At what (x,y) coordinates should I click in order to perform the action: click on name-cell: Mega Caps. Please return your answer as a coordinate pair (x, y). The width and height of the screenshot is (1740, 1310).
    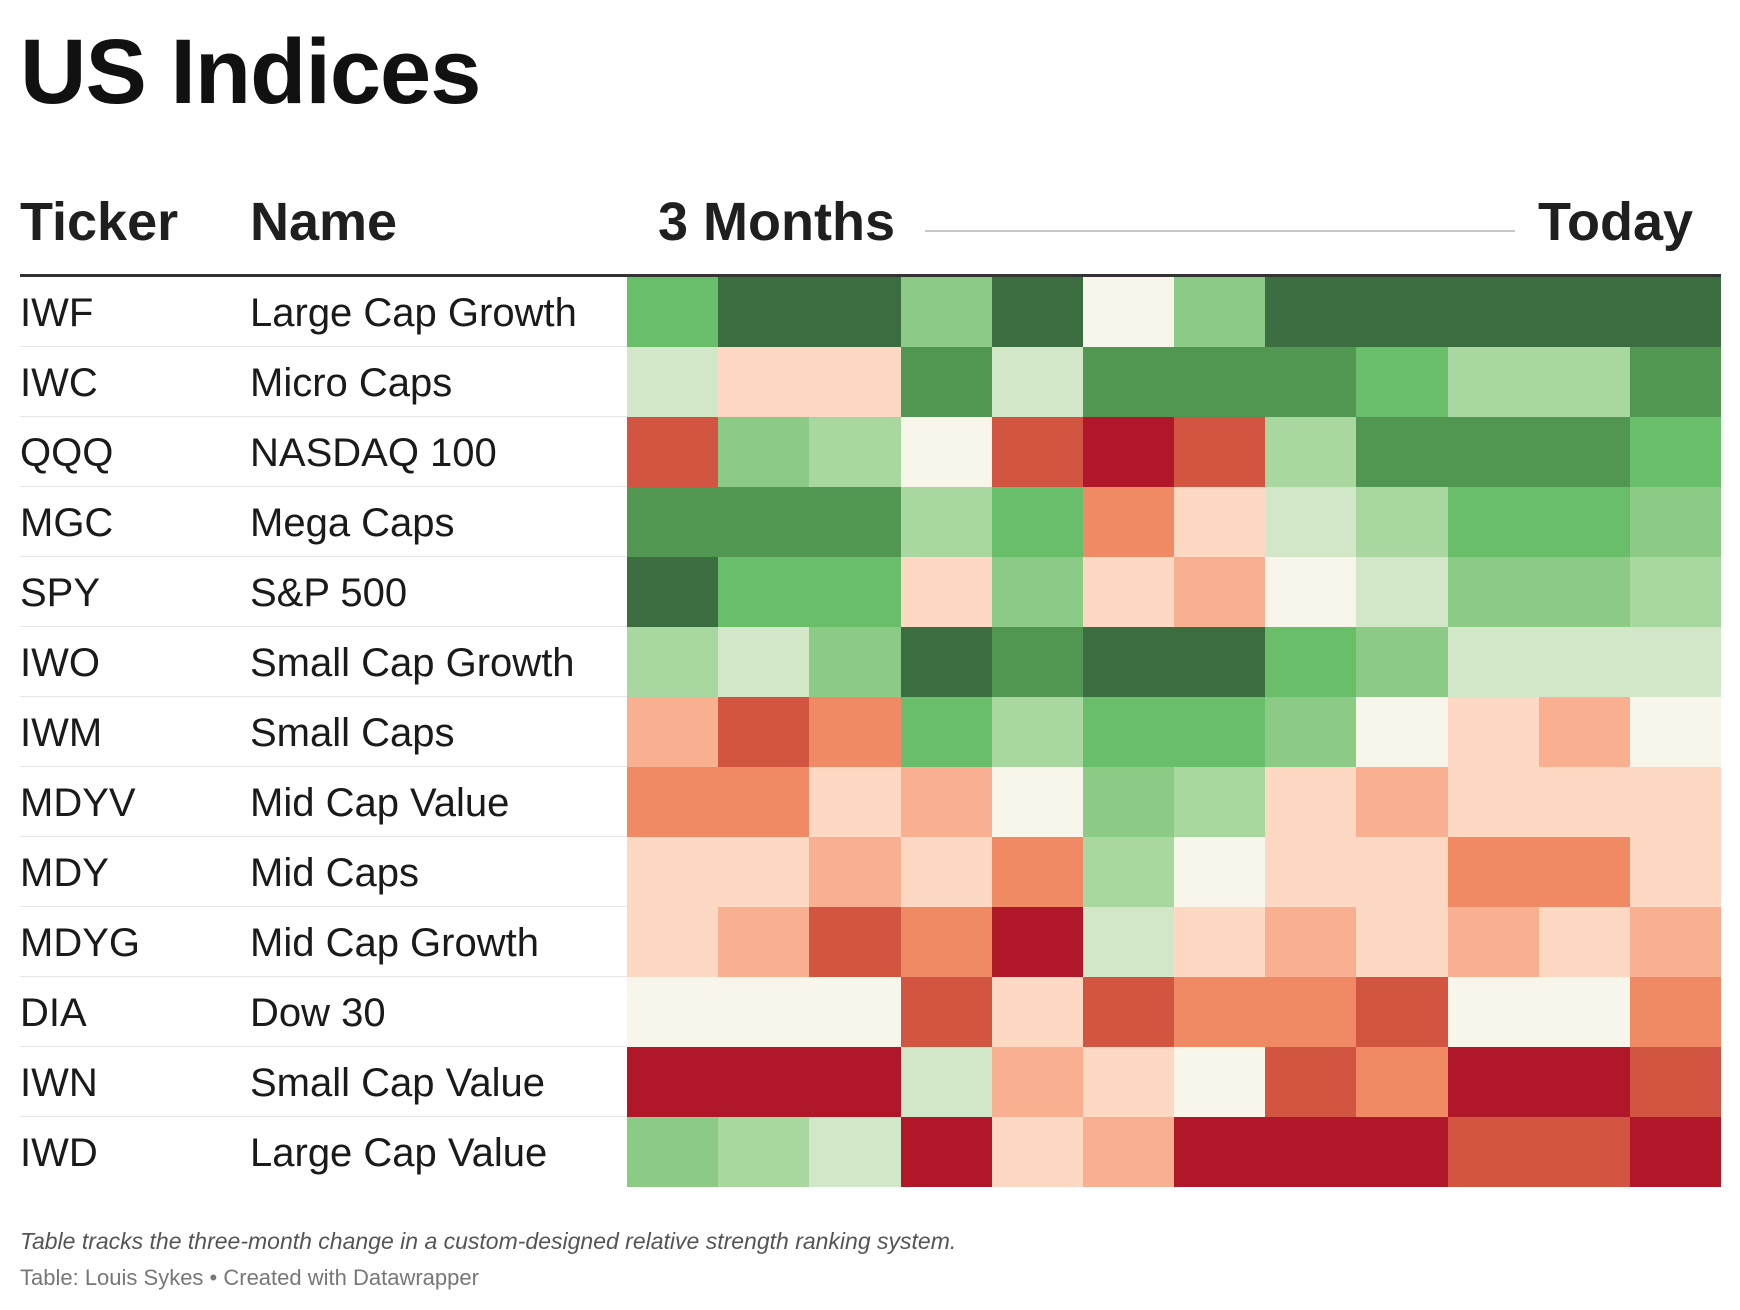
    Looking at the image, I should click on (352, 523).